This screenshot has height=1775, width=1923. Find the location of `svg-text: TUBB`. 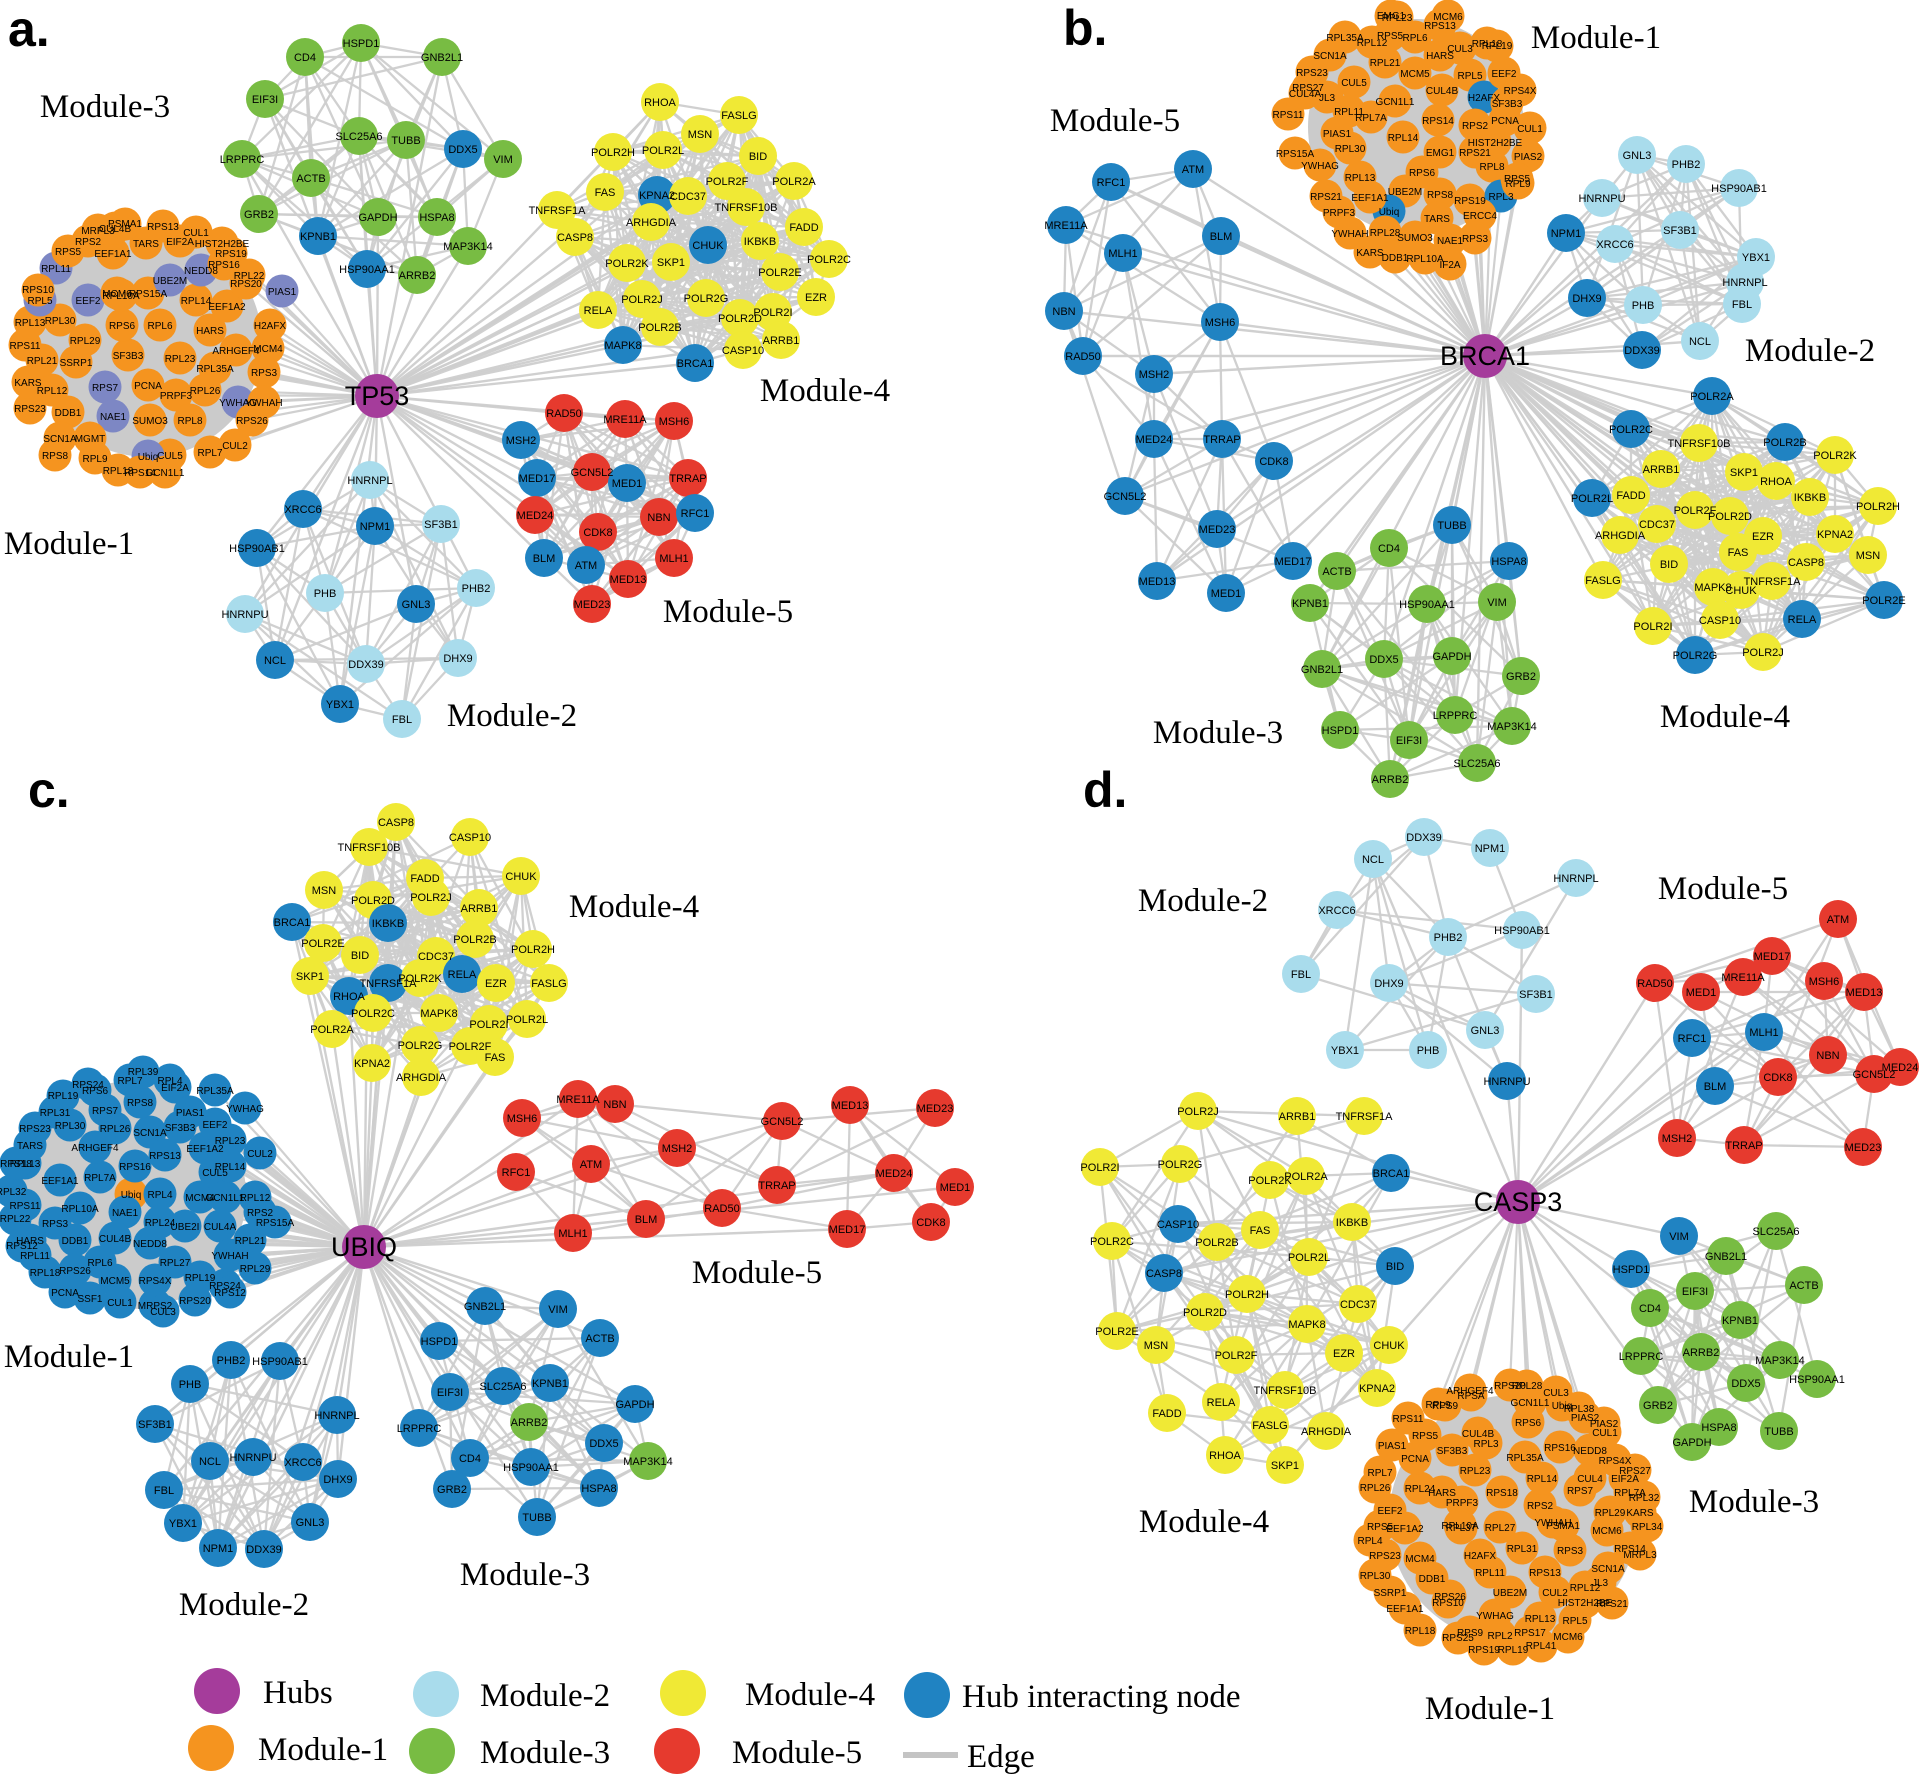

svg-text: TUBB is located at coordinates (536, 1518).